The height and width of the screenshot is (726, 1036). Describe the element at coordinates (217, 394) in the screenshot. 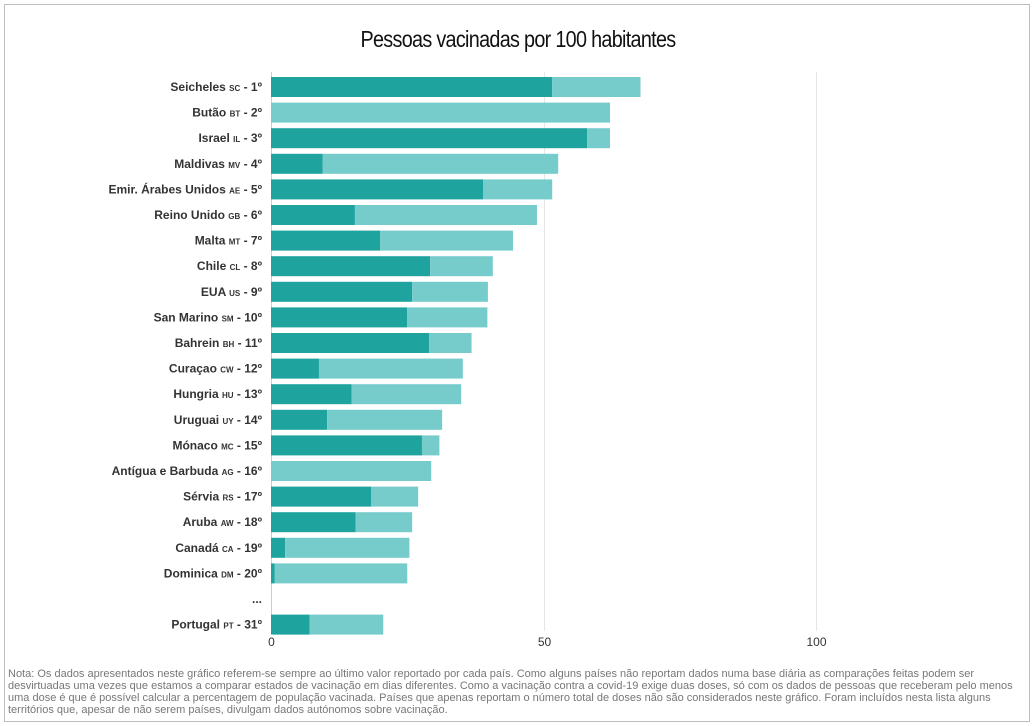

I see `bar-label: Hungria HU - 13º` at that location.